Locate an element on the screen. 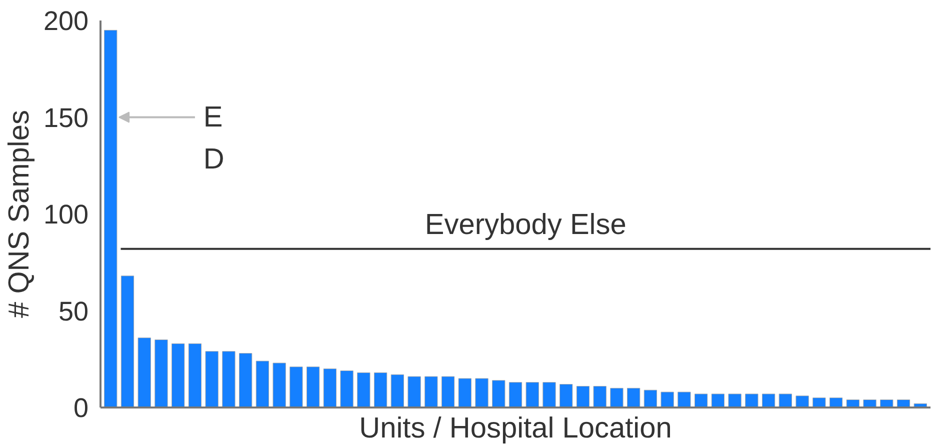 The image size is (932, 447). ref-line-label: Everybody Else is located at coordinates (525, 224).